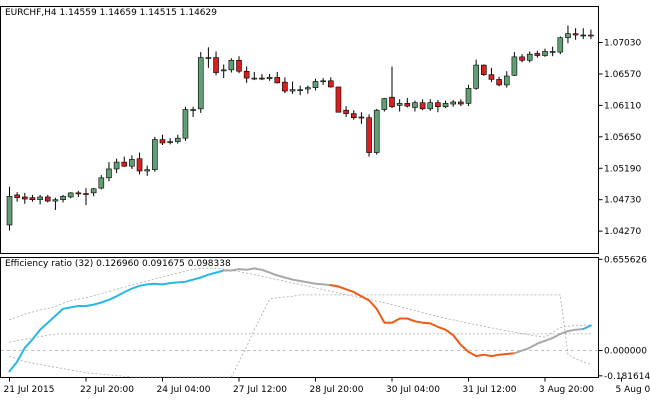 Image resolution: width=650 pixels, height=400 pixels. What do you see at coordinates (627, 377) in the screenshot?
I see `efficiency-ratio-y-tick-label: -0.181614` at bounding box center [627, 377].